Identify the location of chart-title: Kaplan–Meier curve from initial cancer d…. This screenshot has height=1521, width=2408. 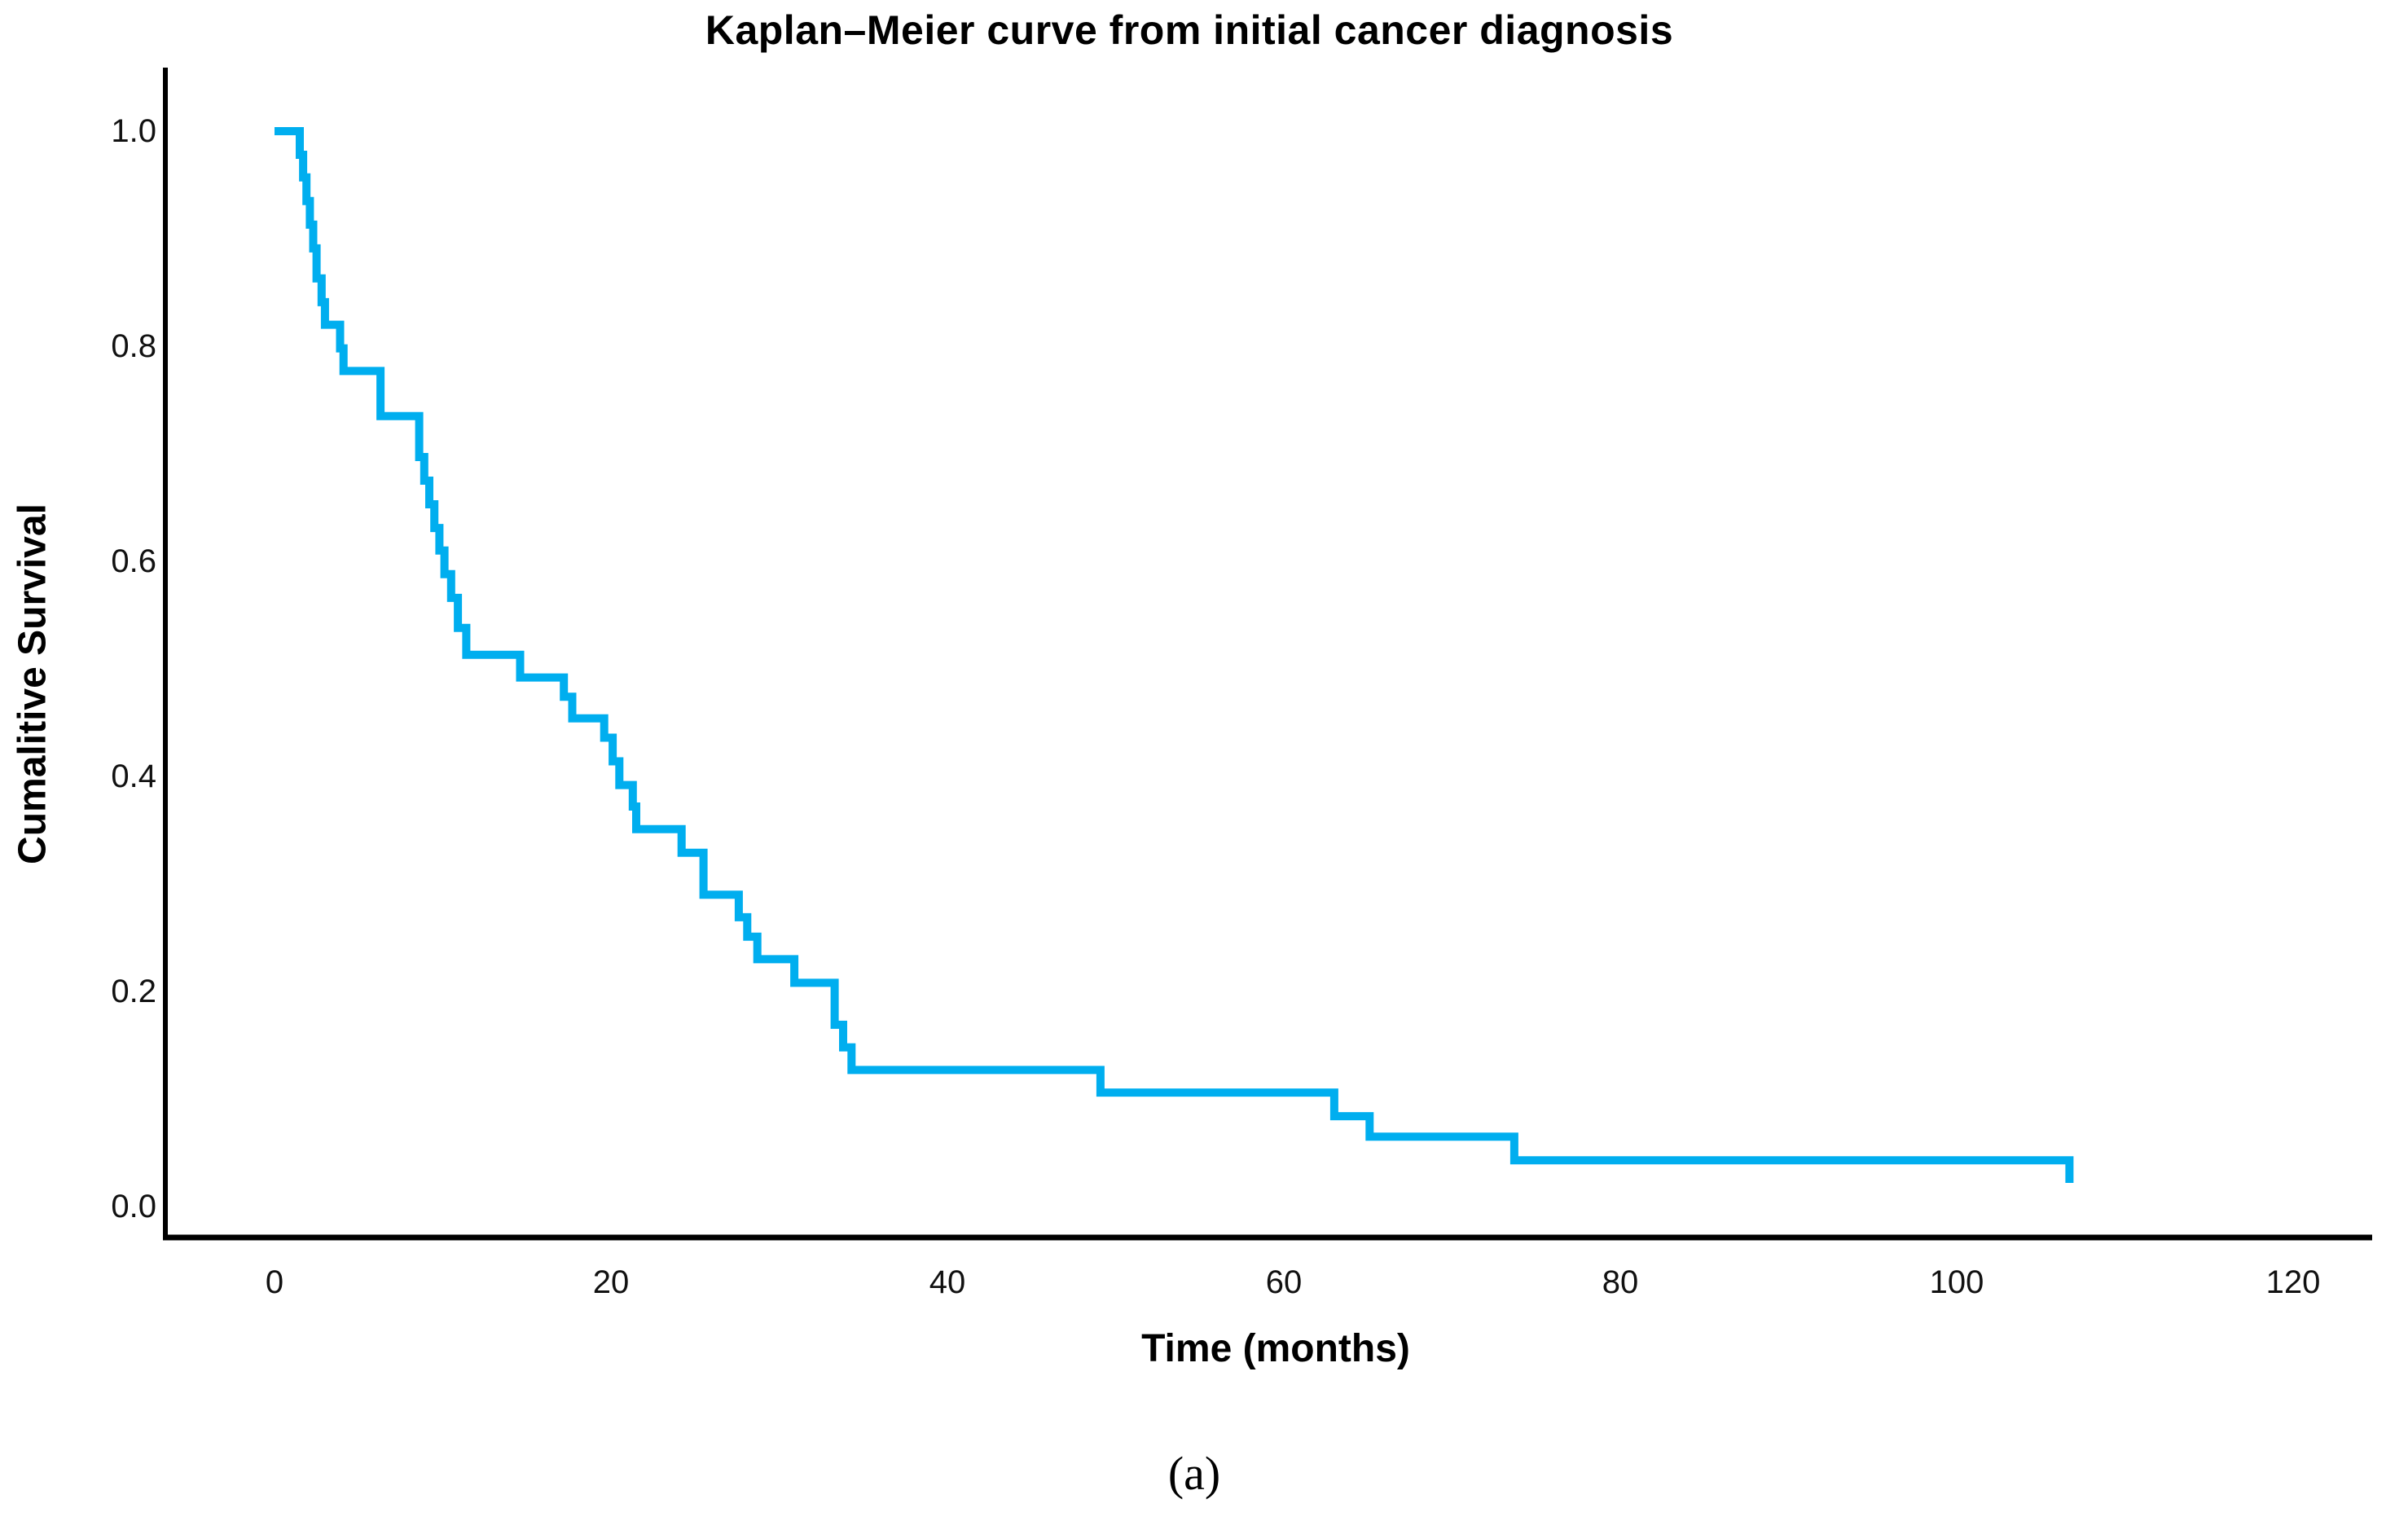
(1189, 30).